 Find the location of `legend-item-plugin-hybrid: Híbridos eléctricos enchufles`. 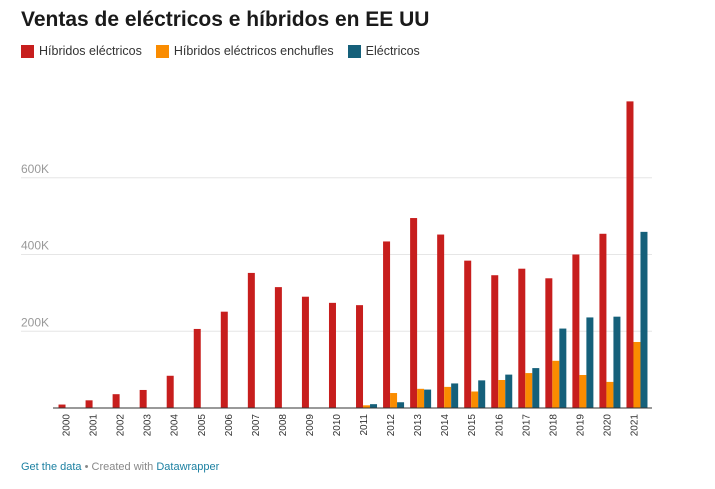

legend-item-plugin-hybrid: Híbridos eléctricos enchufles is located at coordinates (244, 51).